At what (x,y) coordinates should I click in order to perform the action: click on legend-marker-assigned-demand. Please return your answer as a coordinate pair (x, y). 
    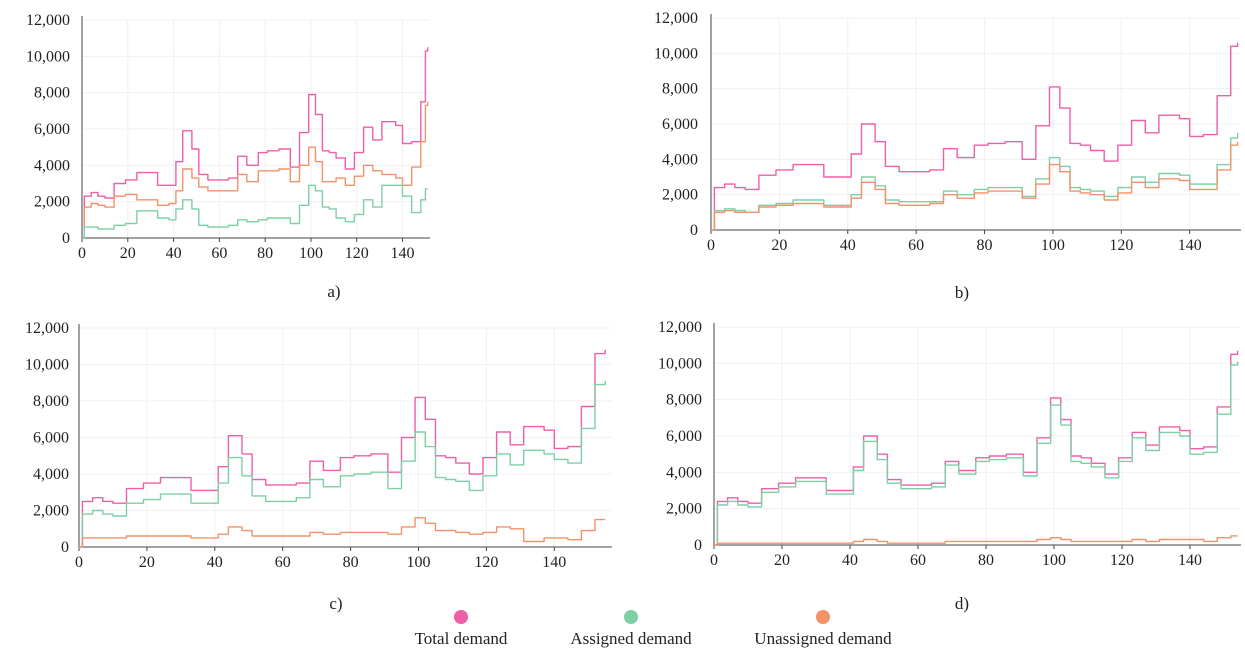
    Looking at the image, I should click on (631, 617).